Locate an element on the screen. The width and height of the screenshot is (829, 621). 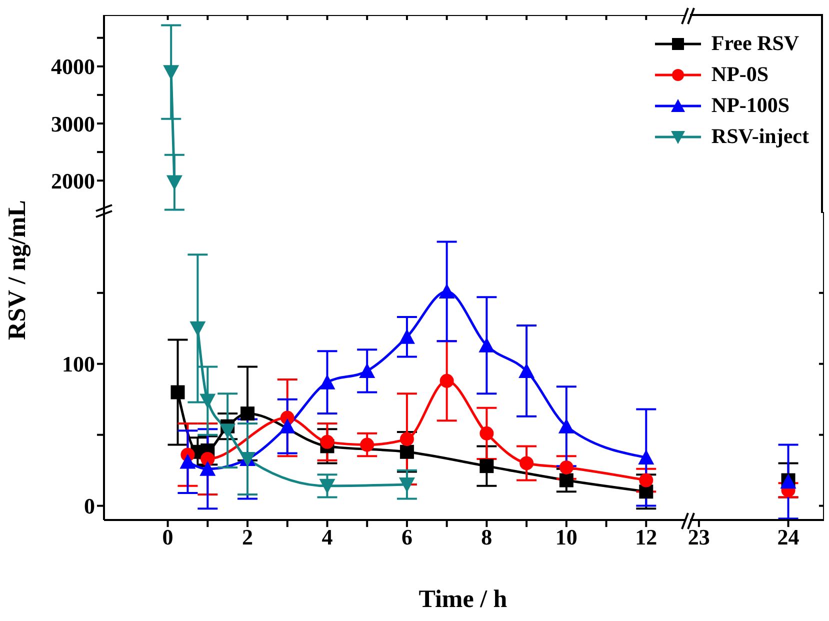
x-tick-label: 12 is located at coordinates (646, 537).